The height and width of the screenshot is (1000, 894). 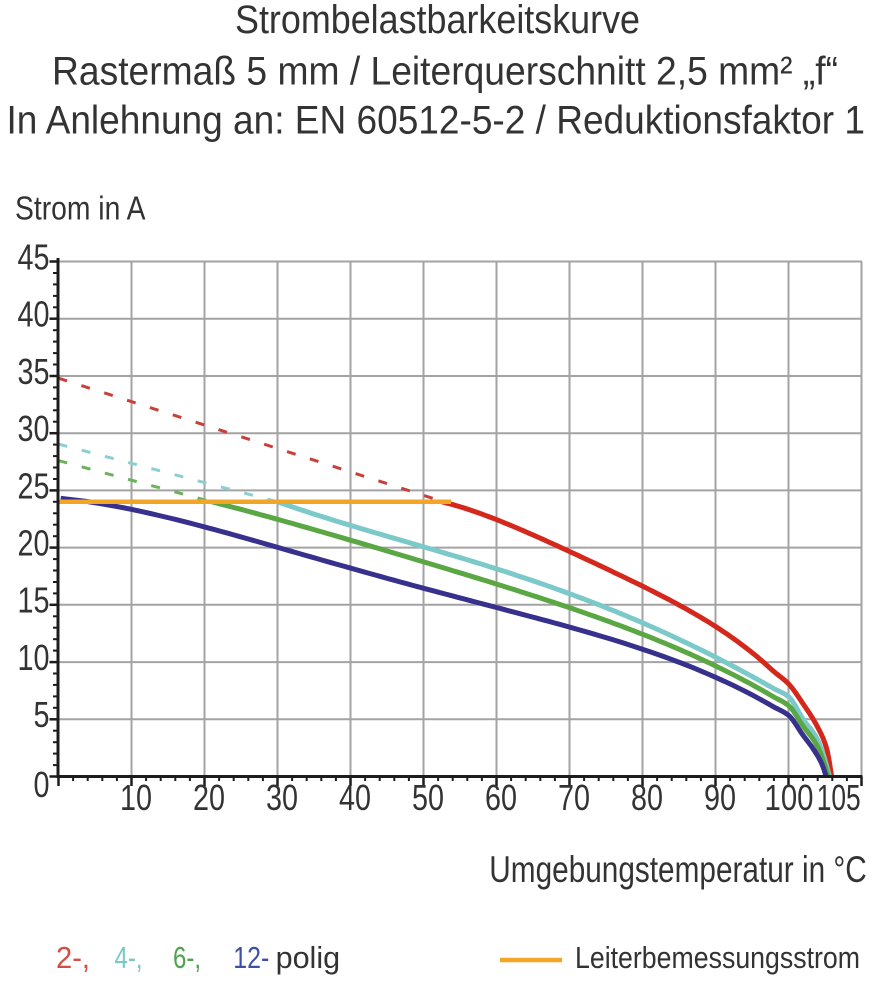 I want to click on svg-text: 70, so click(x=574, y=797).